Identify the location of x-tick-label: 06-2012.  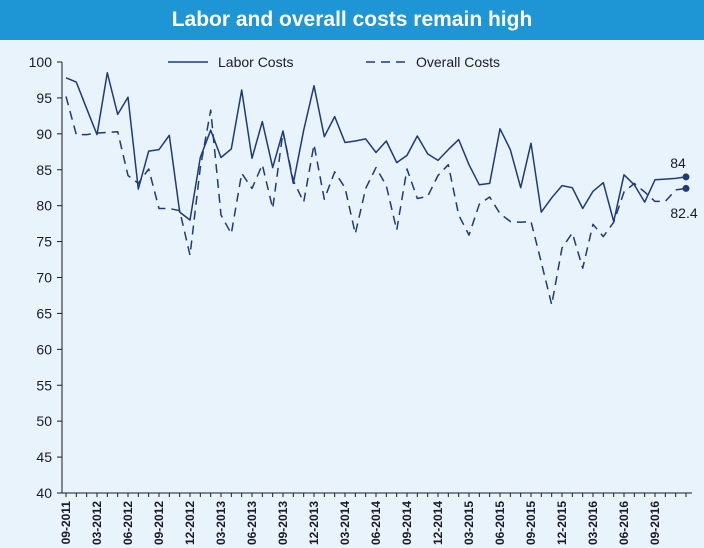
(128, 523).